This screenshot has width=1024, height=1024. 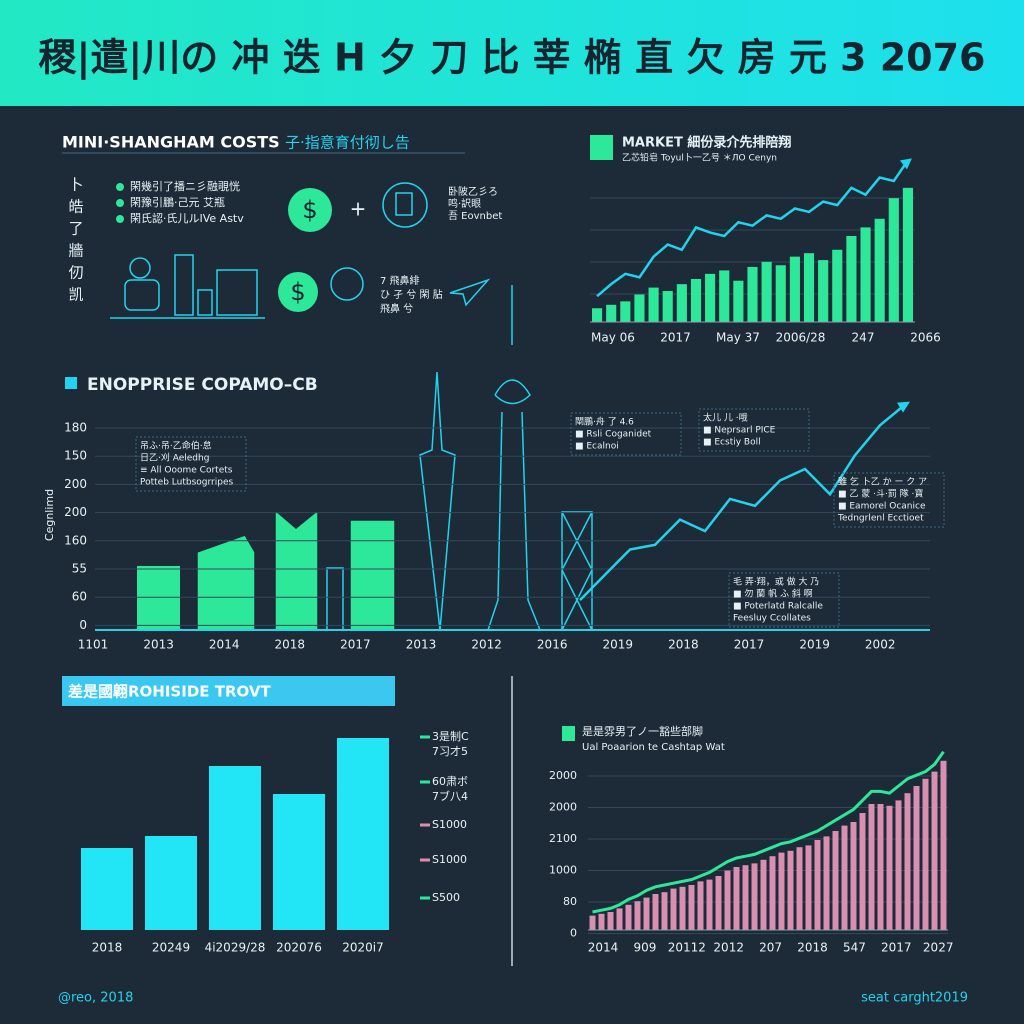 I want to click on y-tick-label: 1000, so click(x=563, y=870).